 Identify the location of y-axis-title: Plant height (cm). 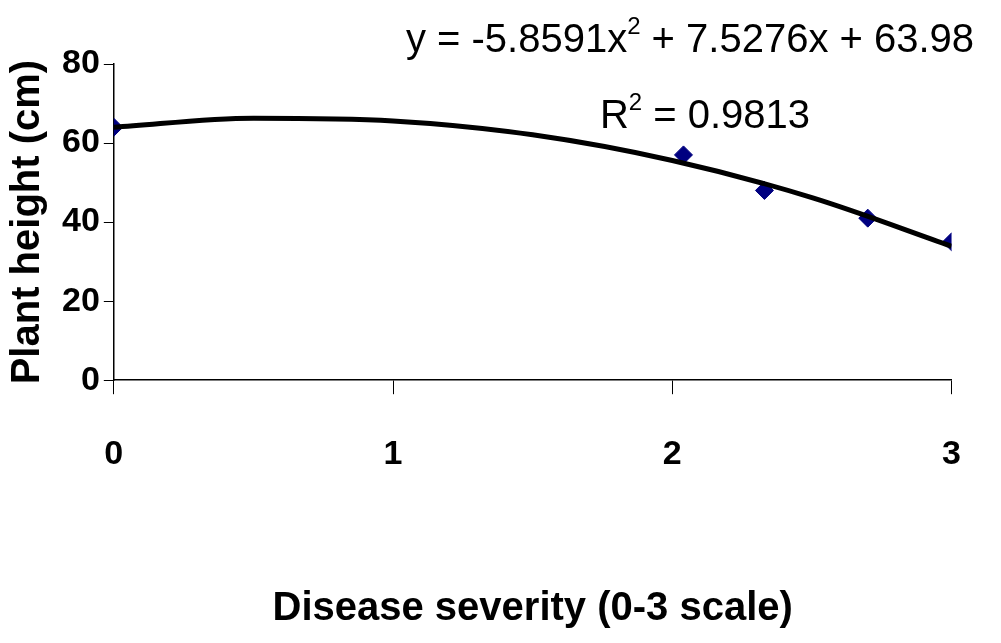
(25, 222).